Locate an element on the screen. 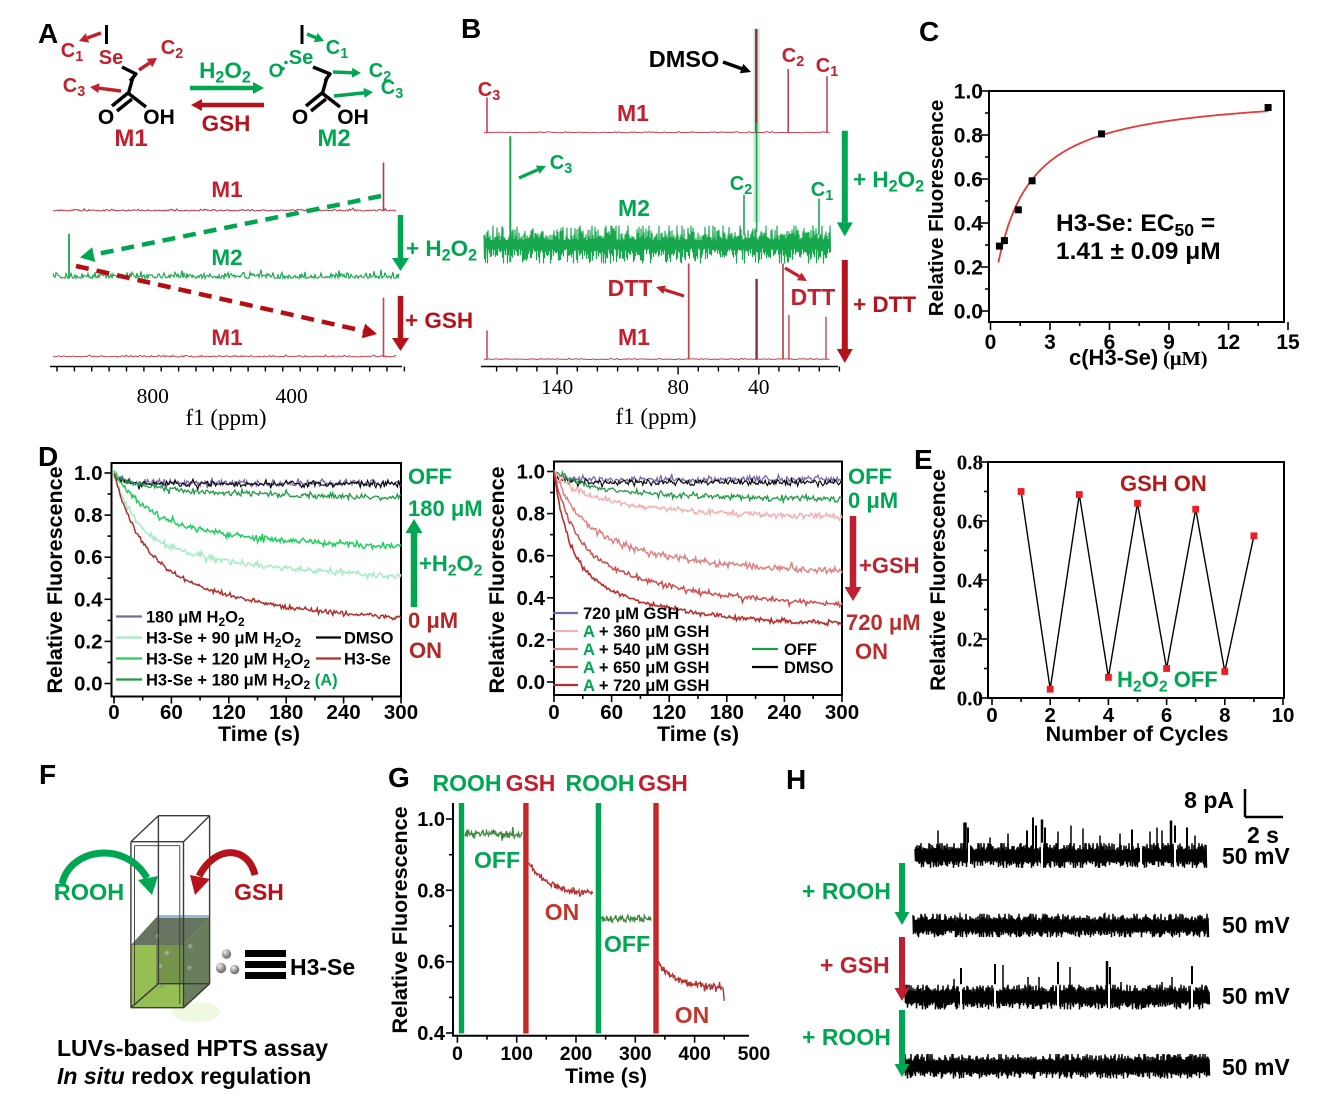  svg-text: 12 is located at coordinates (1228, 342).